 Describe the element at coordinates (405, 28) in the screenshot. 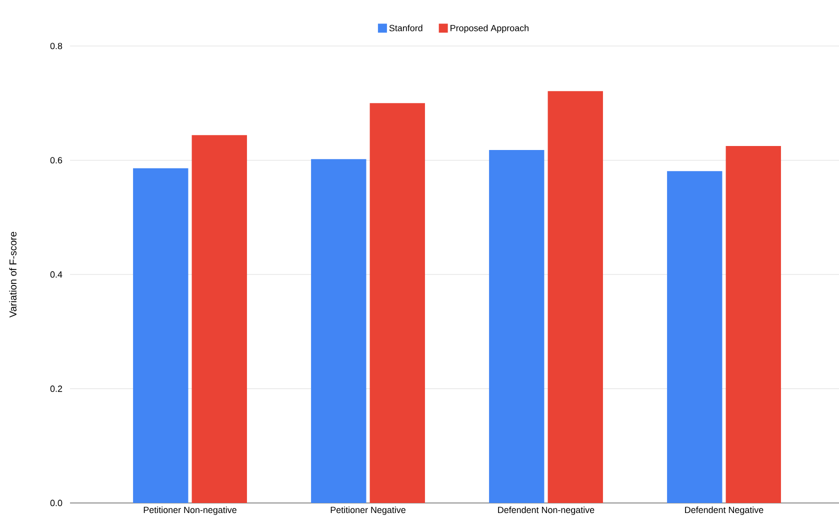

I see `legend-label: Stanford` at that location.